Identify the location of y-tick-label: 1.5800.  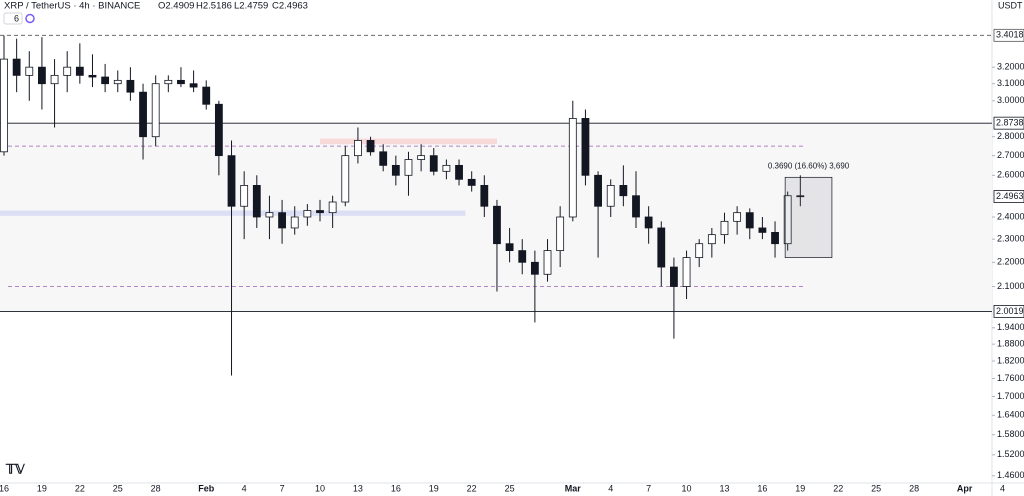
(1010, 434).